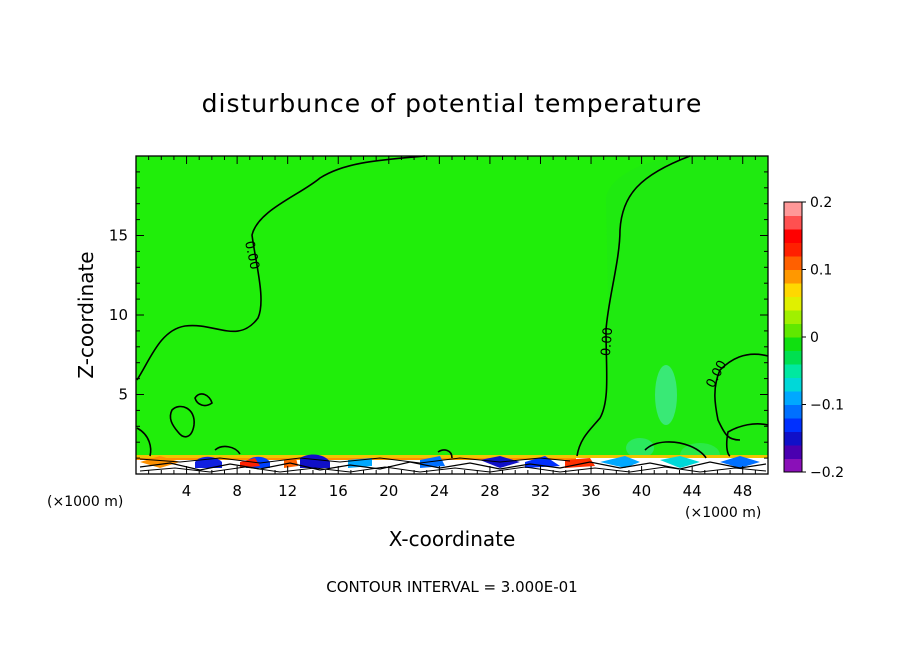 This screenshot has height=654, width=904. Describe the element at coordinates (123, 395) in the screenshot. I see `y-tick-label: 5` at that location.